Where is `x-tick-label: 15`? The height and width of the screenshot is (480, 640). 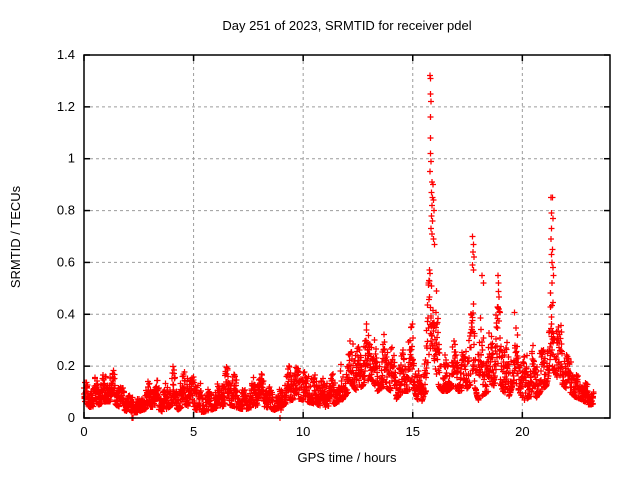
x-tick-label: 15 is located at coordinates (413, 431).